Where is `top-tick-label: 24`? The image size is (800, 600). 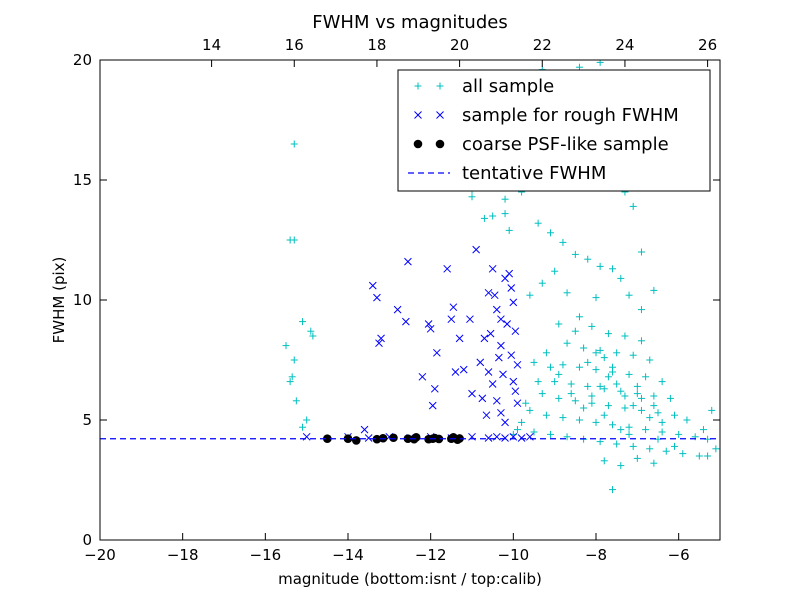
top-tick-label: 24 is located at coordinates (624, 45).